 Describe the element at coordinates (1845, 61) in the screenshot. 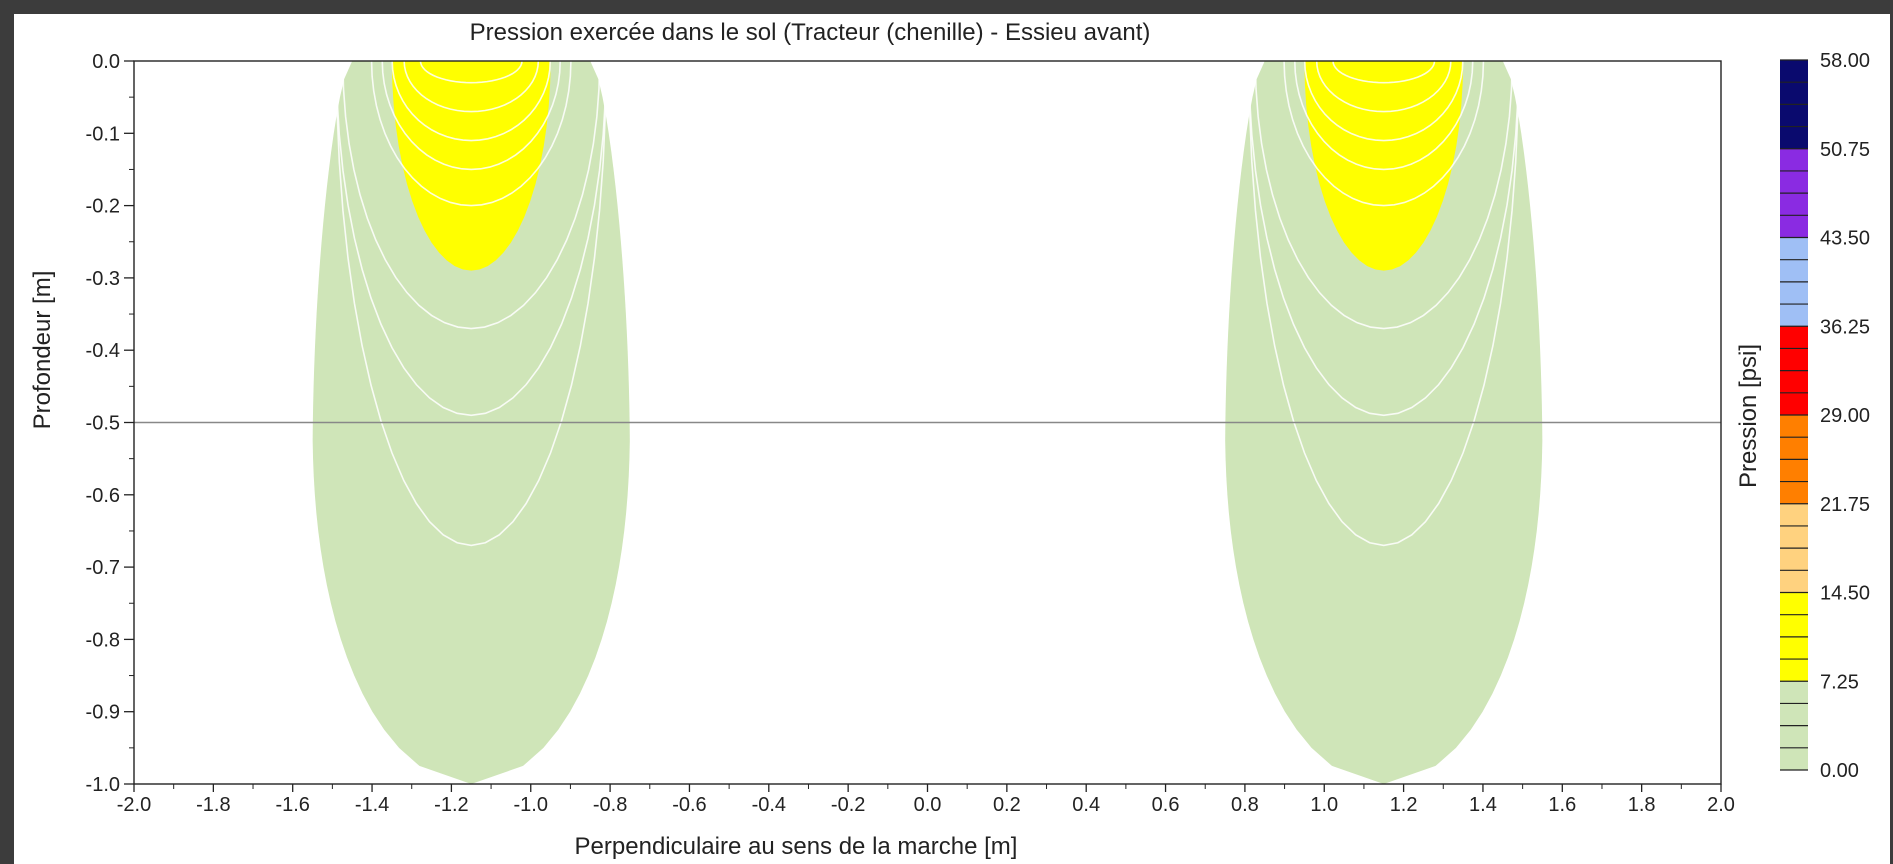

I see `colorbar-tick-label: 58.00` at that location.